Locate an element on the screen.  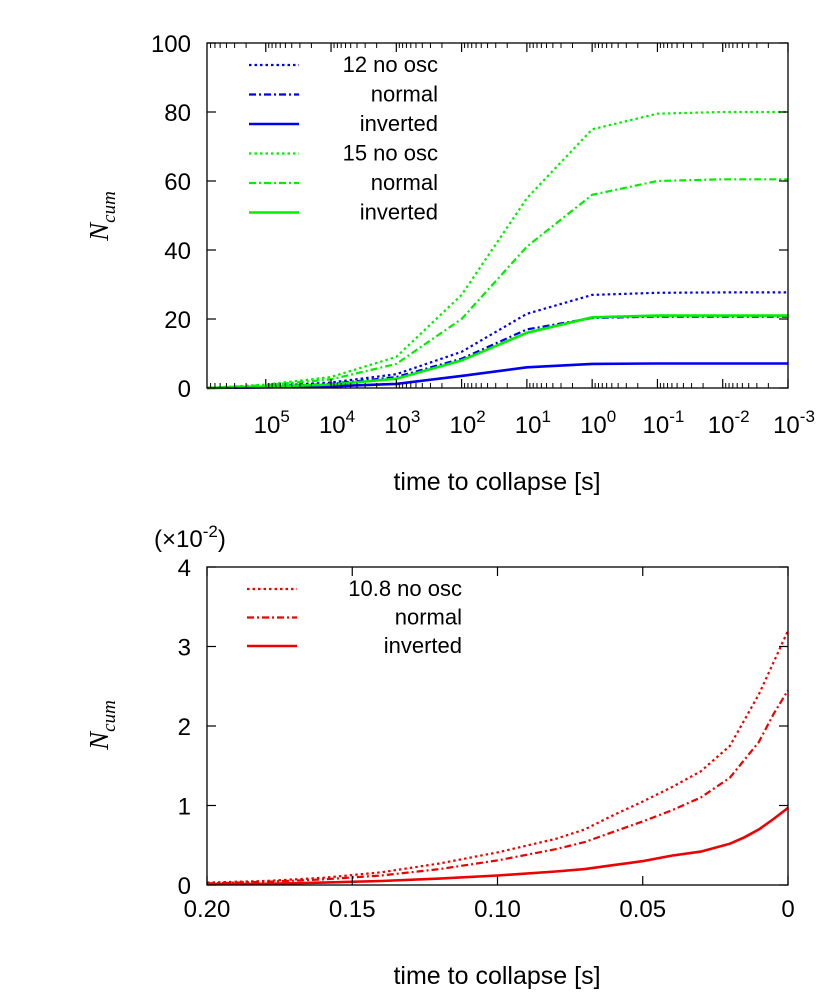
top-x-tick-label: 10⁵ is located at coordinates (272, 423).